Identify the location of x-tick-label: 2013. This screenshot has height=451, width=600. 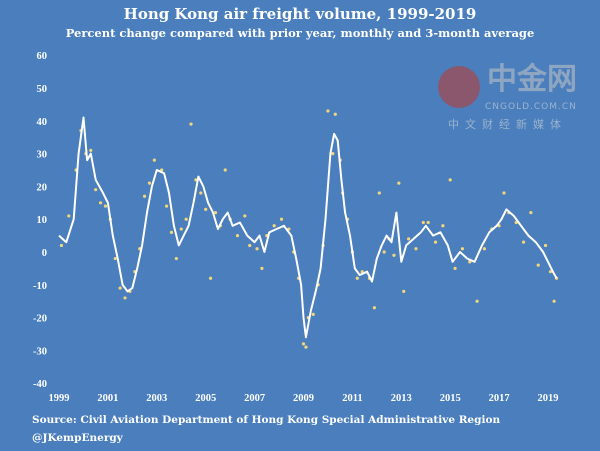
(401, 398).